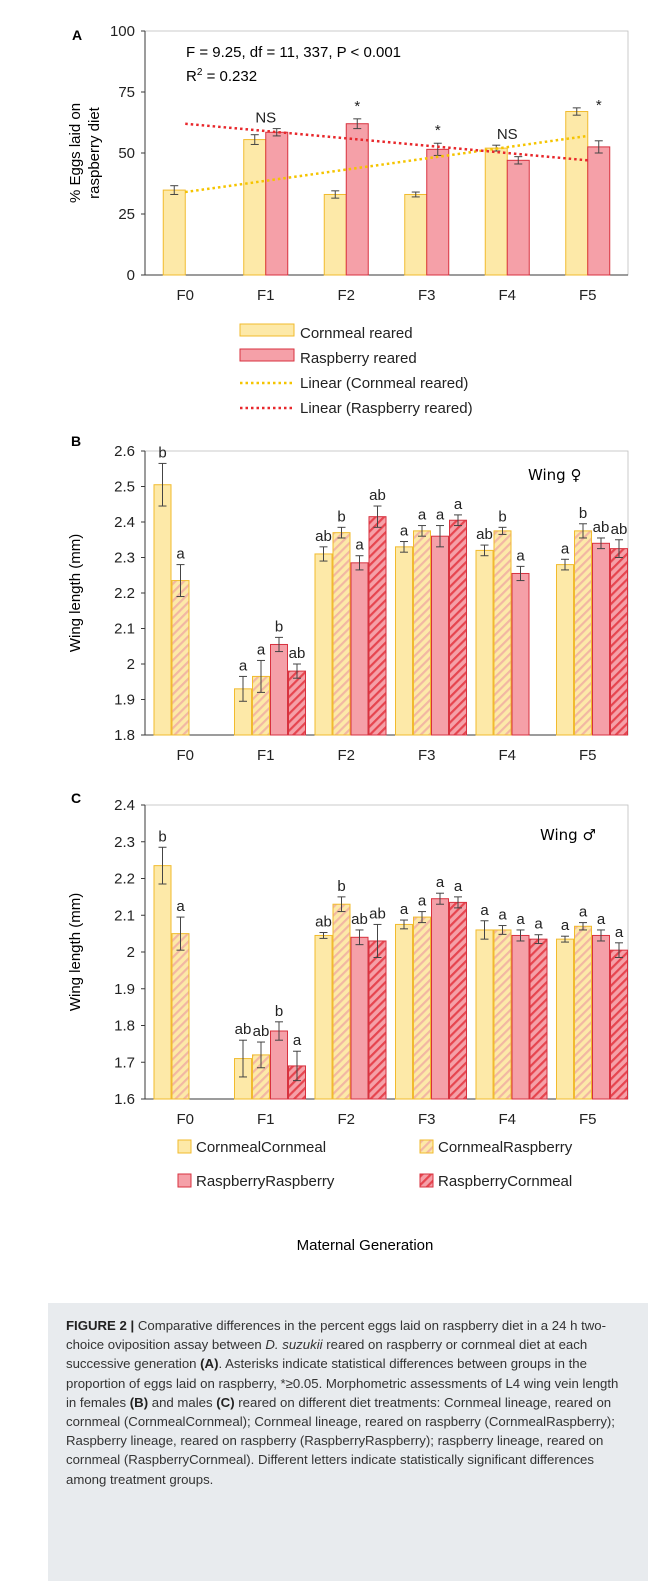 This screenshot has height=1587, width=672. Describe the element at coordinates (261, 1147) in the screenshot. I see `legend-label-cornmealcornmeal: CornmealCornmeal` at that location.